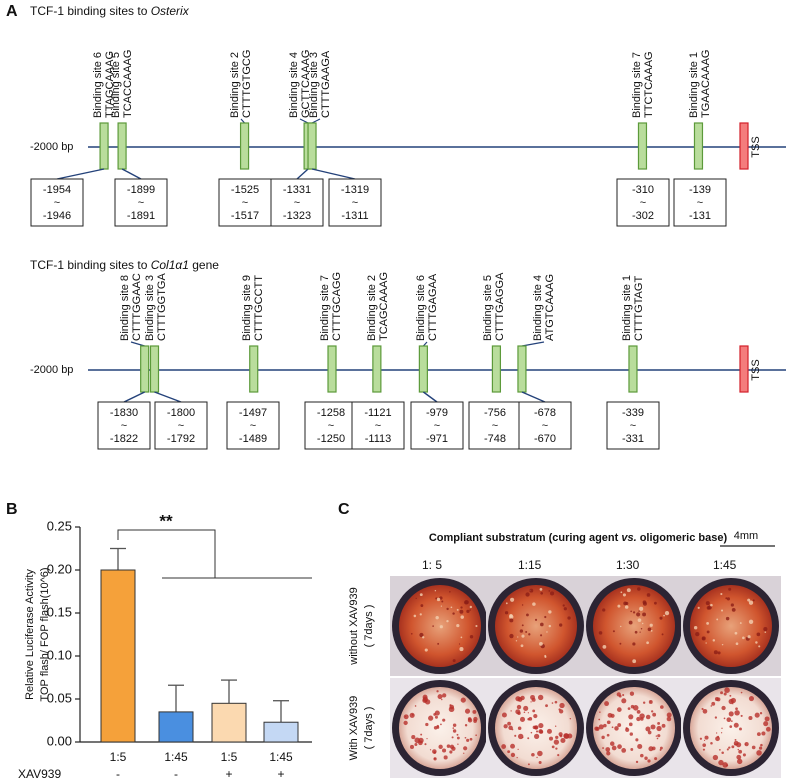  What do you see at coordinates (304, 121) in the screenshot?
I see `label-connector` at bounding box center [304, 121].